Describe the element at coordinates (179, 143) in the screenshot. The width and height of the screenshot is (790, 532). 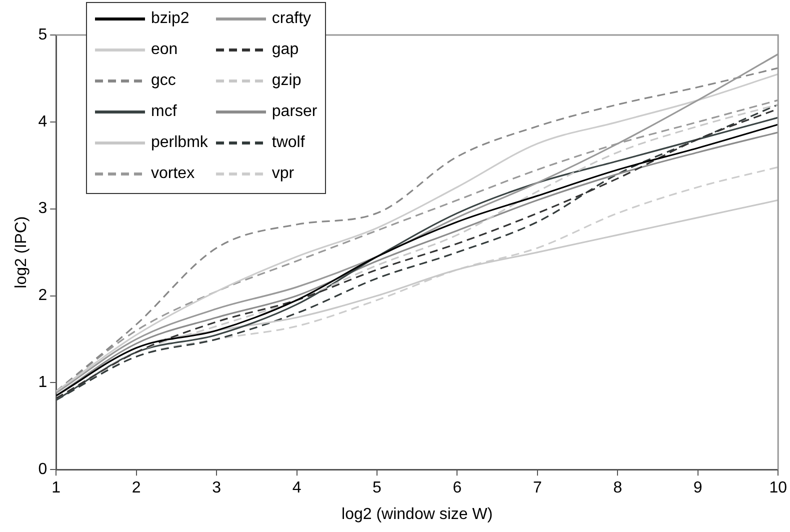
I see `legend-label: perlbmk` at that location.